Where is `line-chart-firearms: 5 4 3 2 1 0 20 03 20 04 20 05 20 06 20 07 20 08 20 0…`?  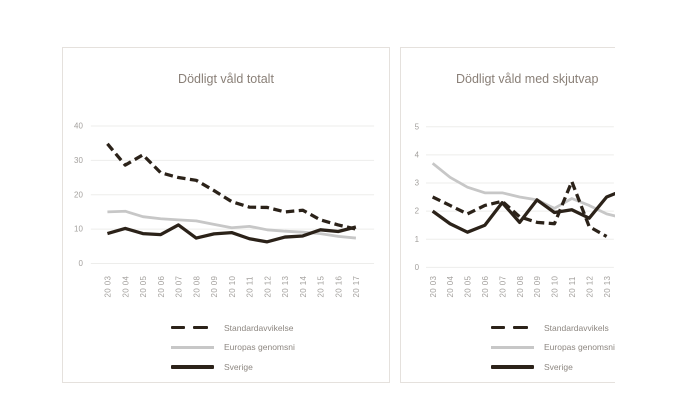
line-chart-firearms: 5 4 3 2 1 0 20 03 20 04 20 05 20 06 20 07 20 08 20 0… is located at coordinates (515, 210).